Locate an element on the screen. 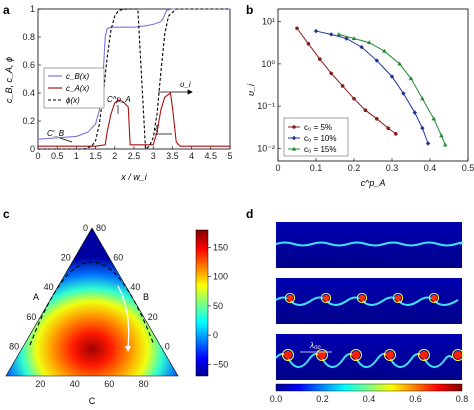 The image size is (474, 410). legend-label-cb: c_B(x) is located at coordinates (77, 76).